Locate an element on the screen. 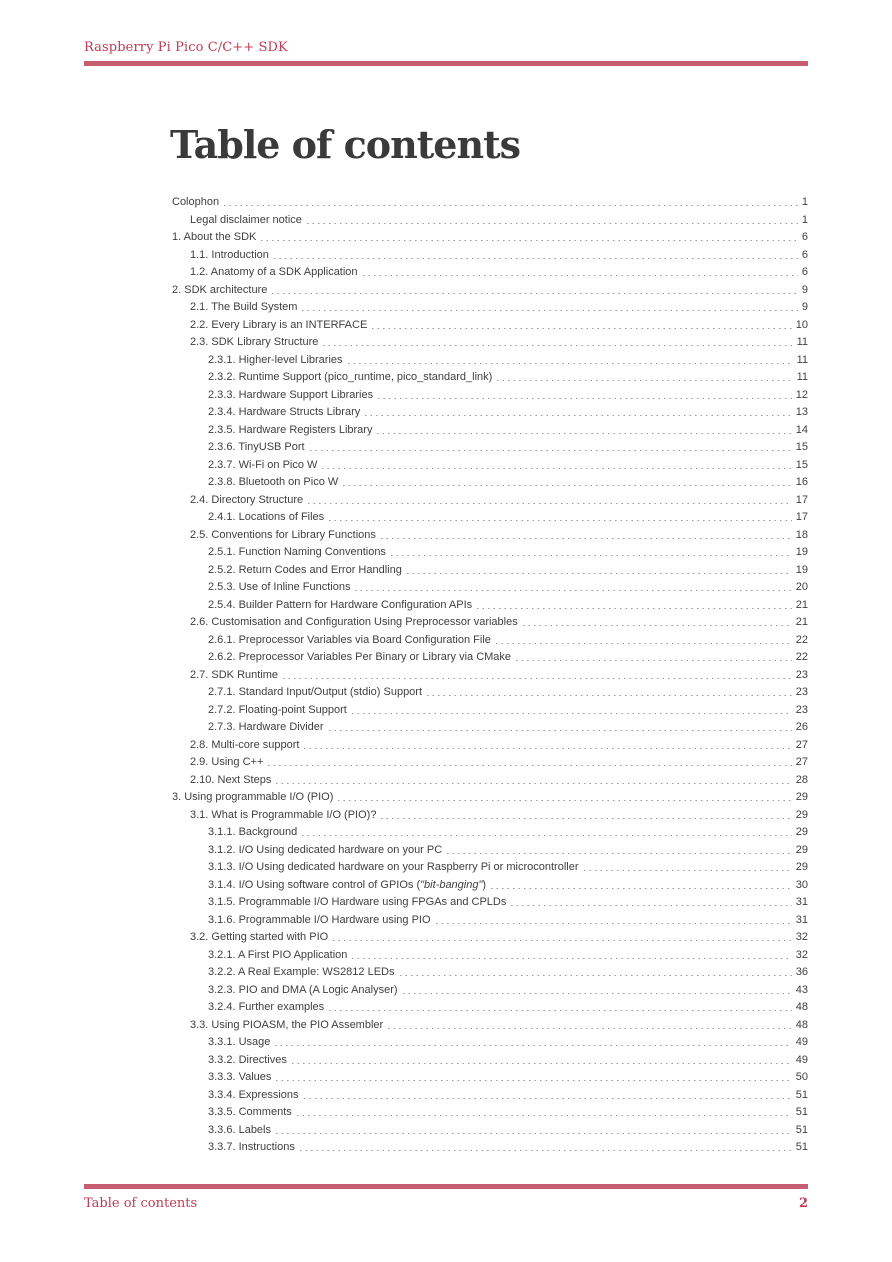  toc-entry: 2.4. Directory Structure 17 is located at coordinates (490, 500).